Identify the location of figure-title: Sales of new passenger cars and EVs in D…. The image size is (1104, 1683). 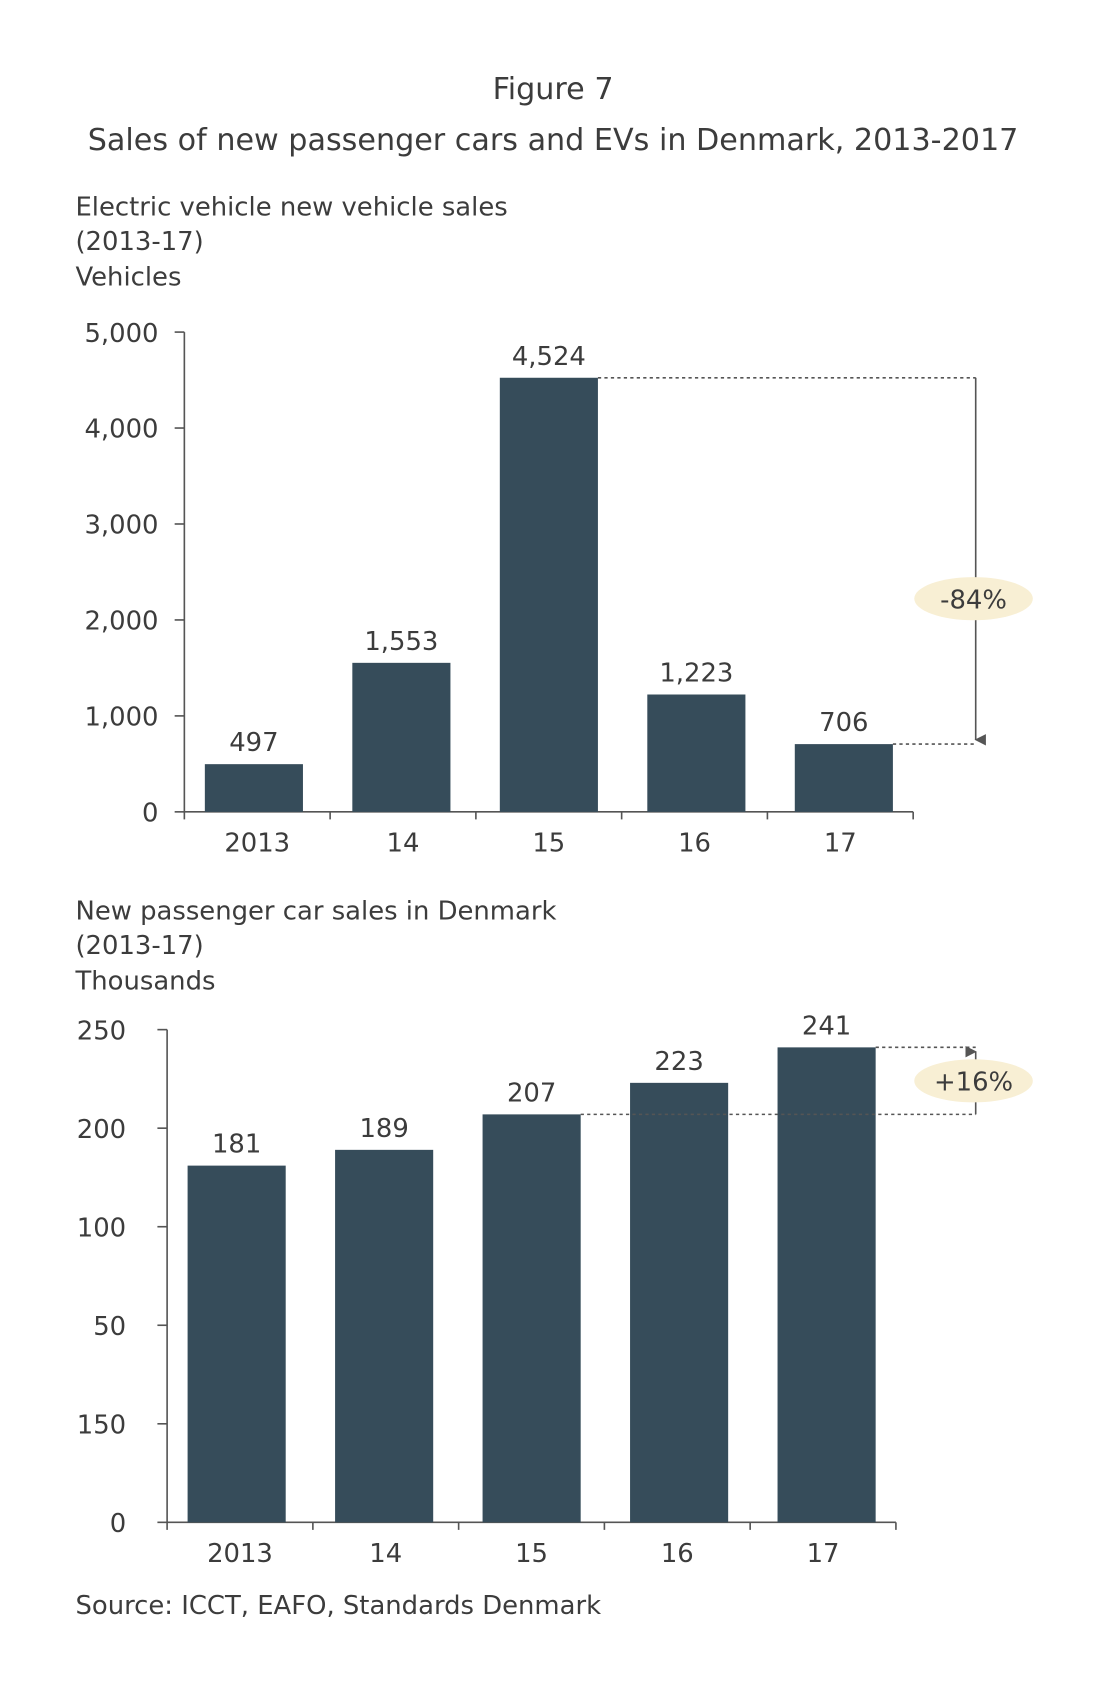
(553, 140).